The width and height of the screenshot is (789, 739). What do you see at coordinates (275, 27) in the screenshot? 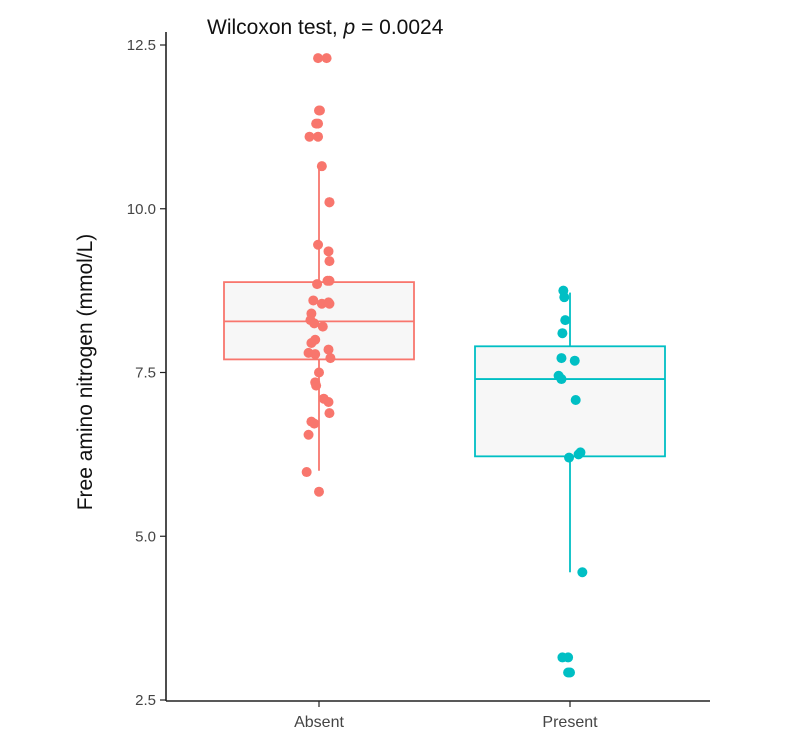
I see `chart-title-prefix: Wilcoxon test,` at bounding box center [275, 27].